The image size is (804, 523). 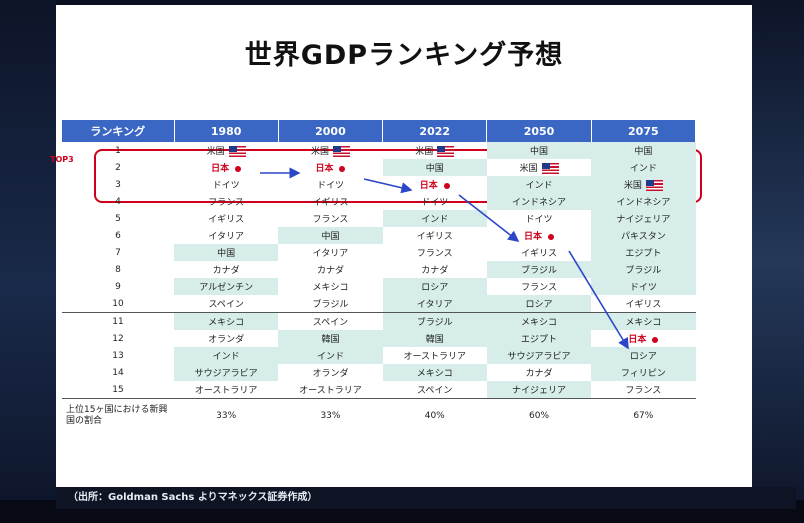 I want to click on header-cell: 2050, so click(x=539, y=131).